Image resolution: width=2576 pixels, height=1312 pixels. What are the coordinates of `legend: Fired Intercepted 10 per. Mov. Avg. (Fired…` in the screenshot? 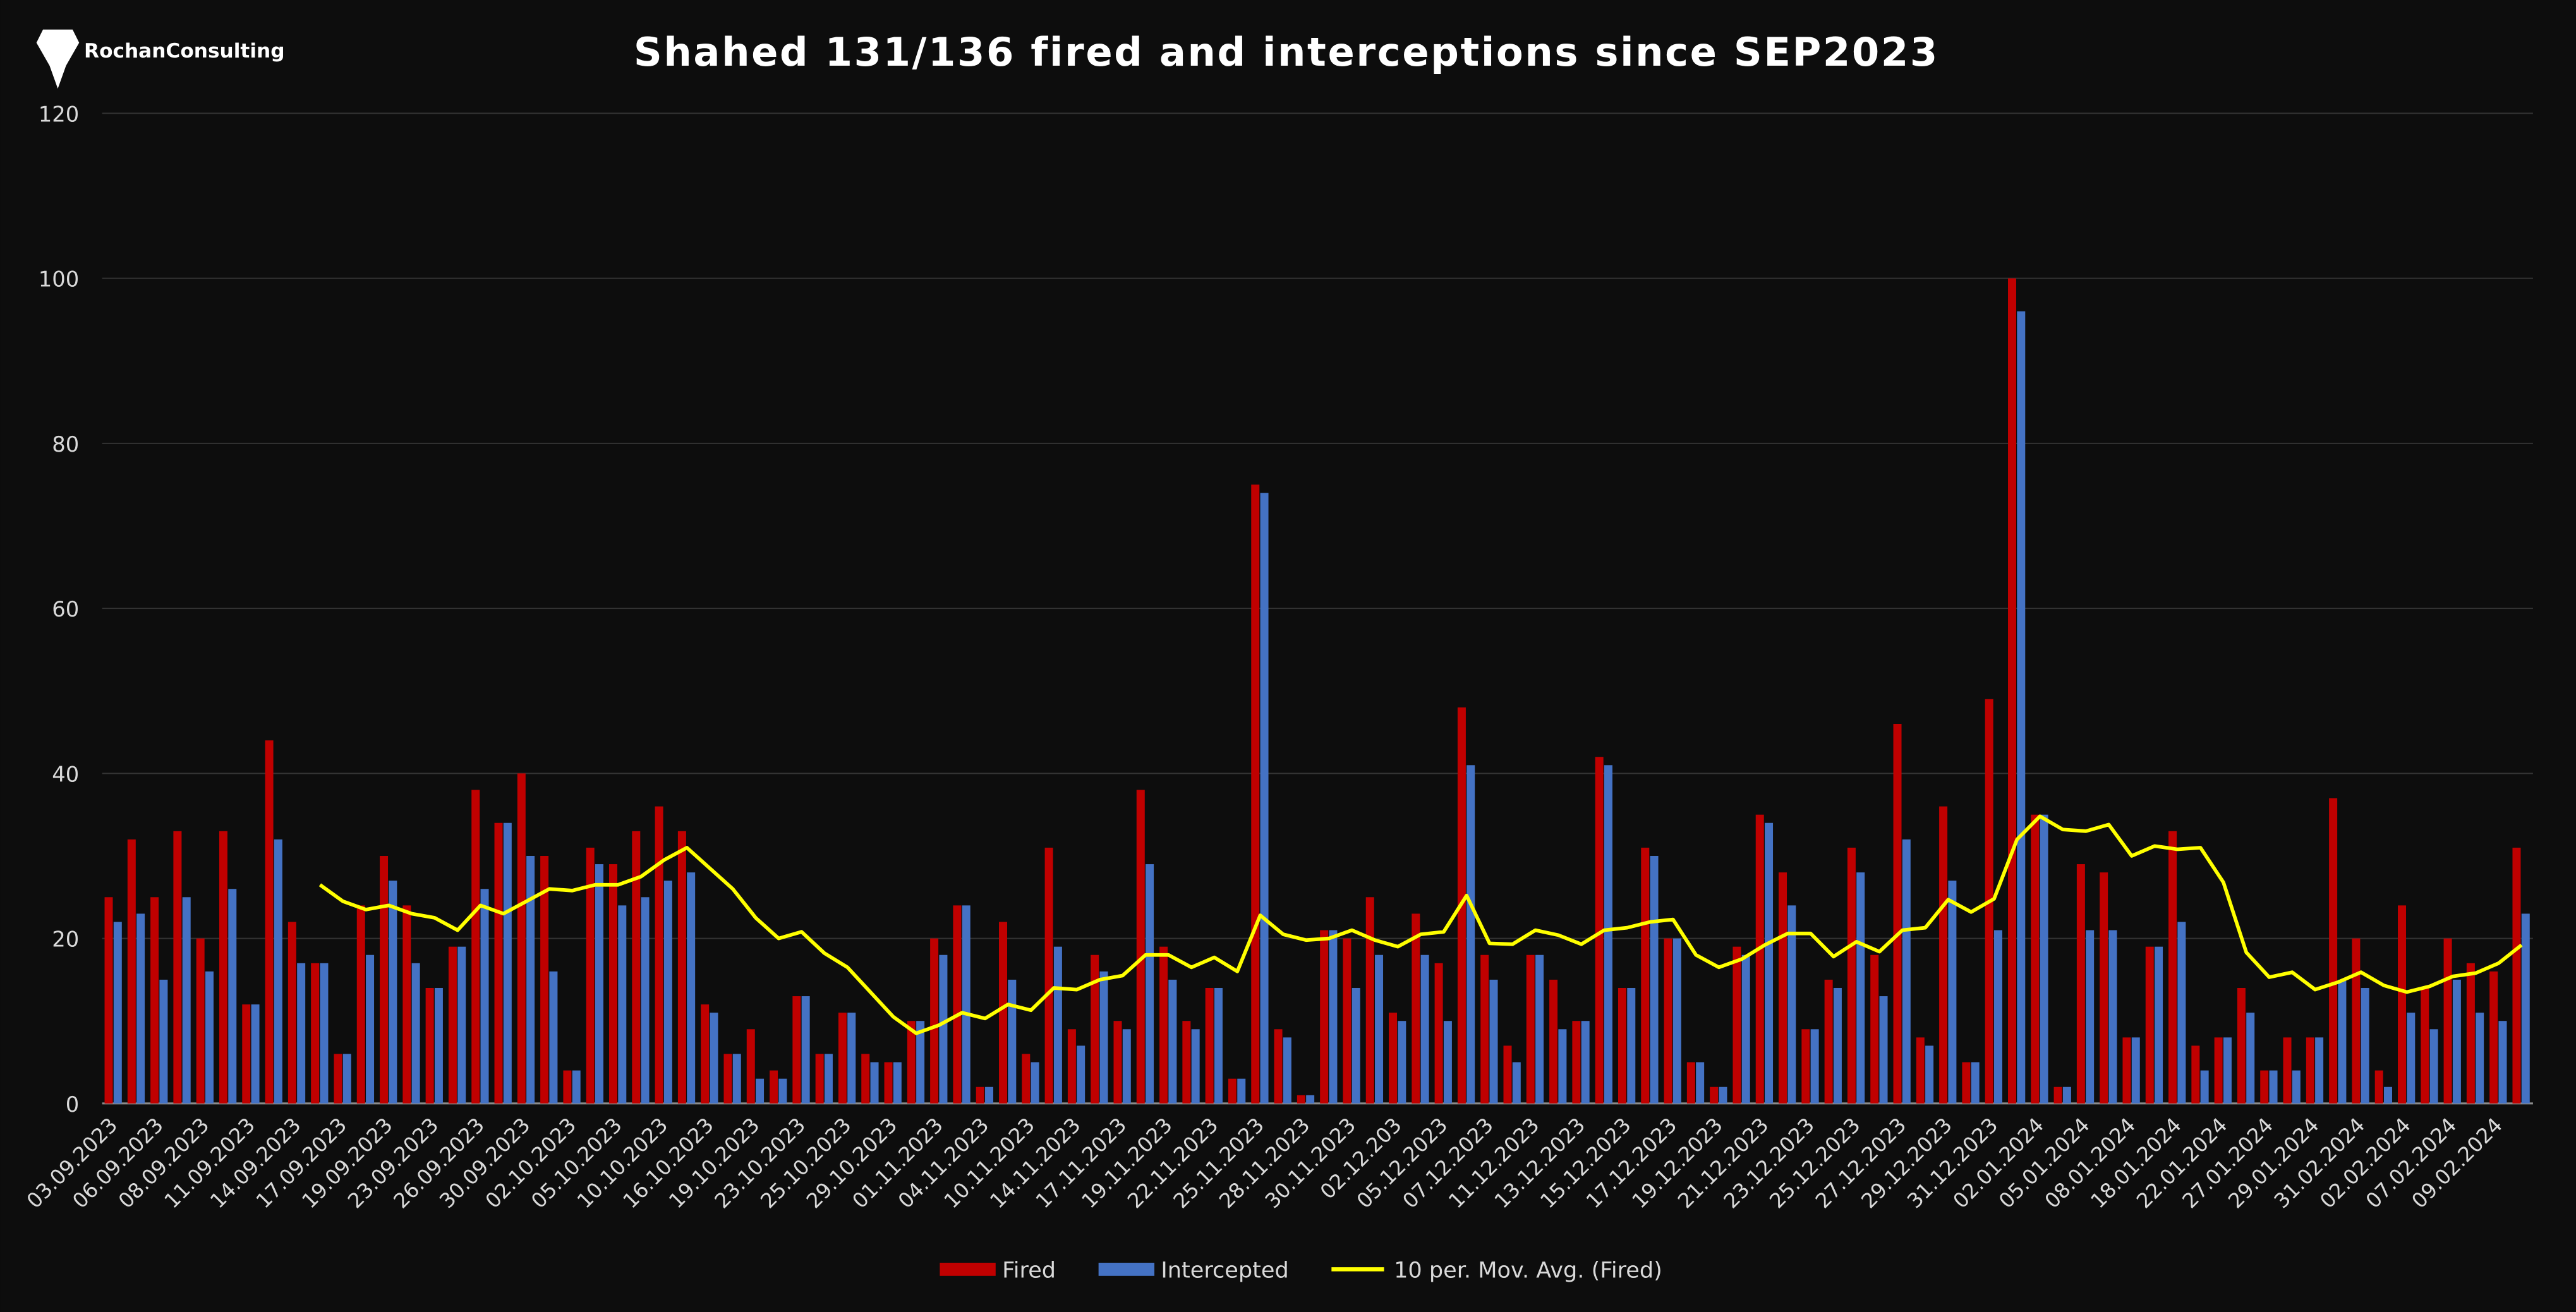 It's located at (1301, 1270).